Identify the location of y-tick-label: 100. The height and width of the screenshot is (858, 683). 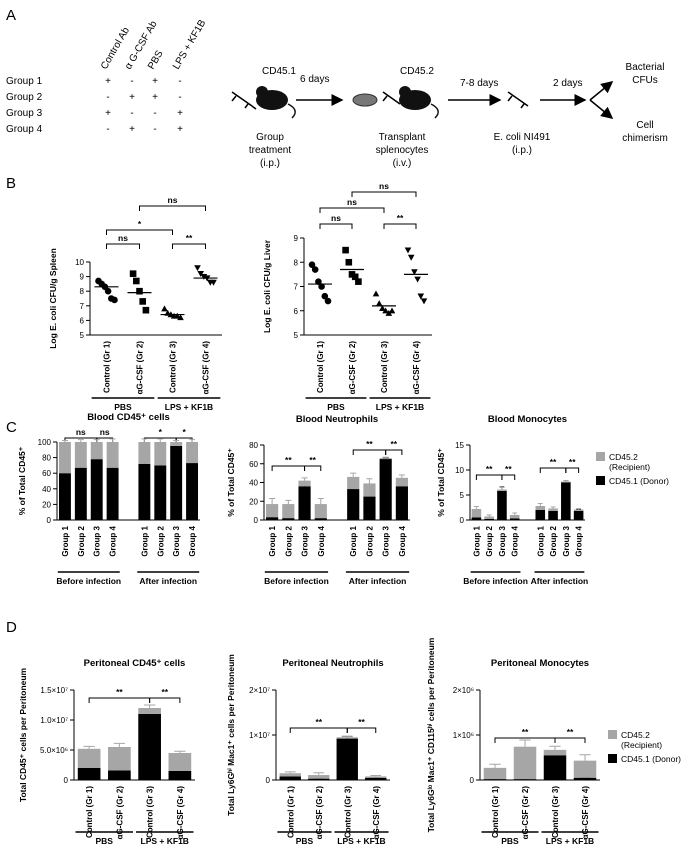
(45, 442).